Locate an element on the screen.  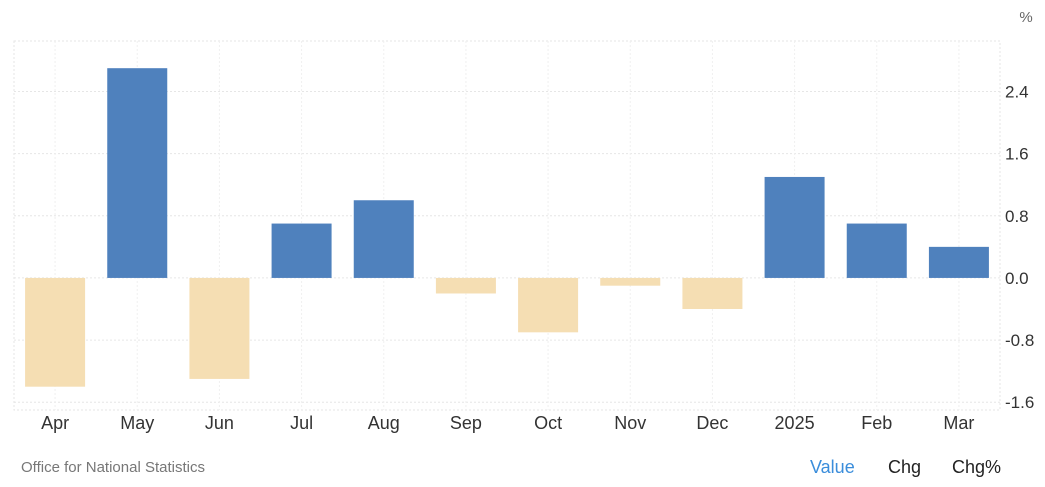
y-tick-label: 2.4 is located at coordinates (1017, 91).